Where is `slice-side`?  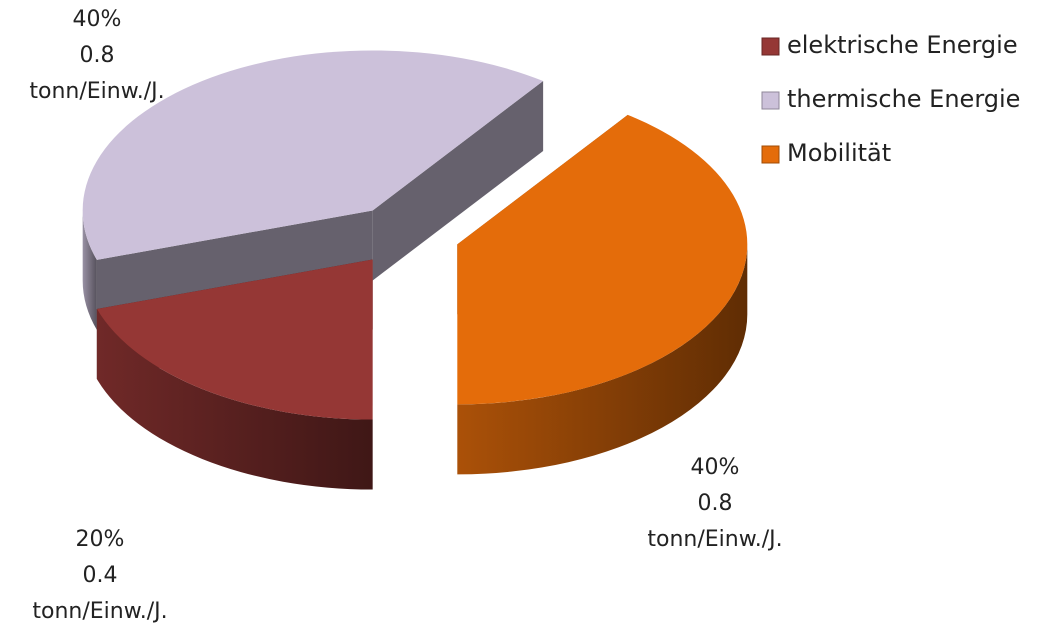 slice-side is located at coordinates (458, 181).